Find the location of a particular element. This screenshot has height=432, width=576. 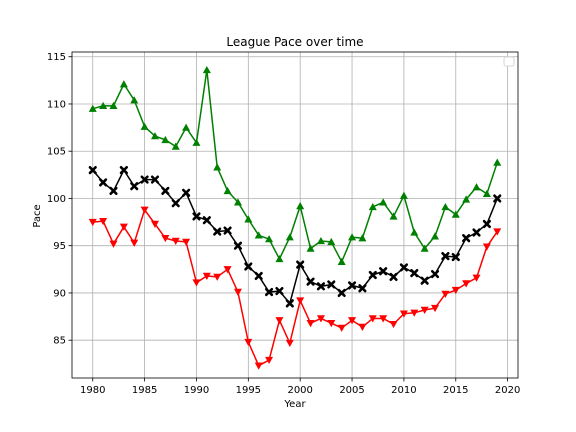

x-tick-label: 2000 is located at coordinates (299, 390).